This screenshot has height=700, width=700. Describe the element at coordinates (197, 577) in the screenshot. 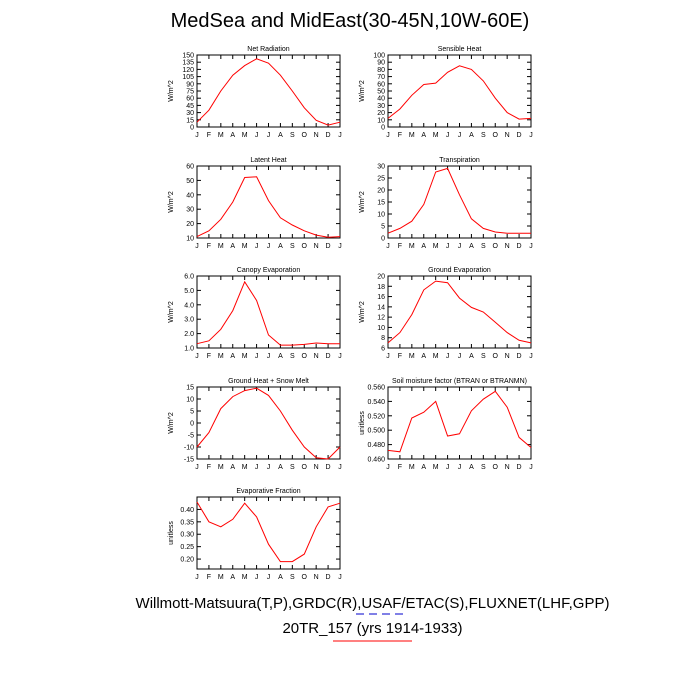

I see `panel-9-xtick-label: J` at that location.